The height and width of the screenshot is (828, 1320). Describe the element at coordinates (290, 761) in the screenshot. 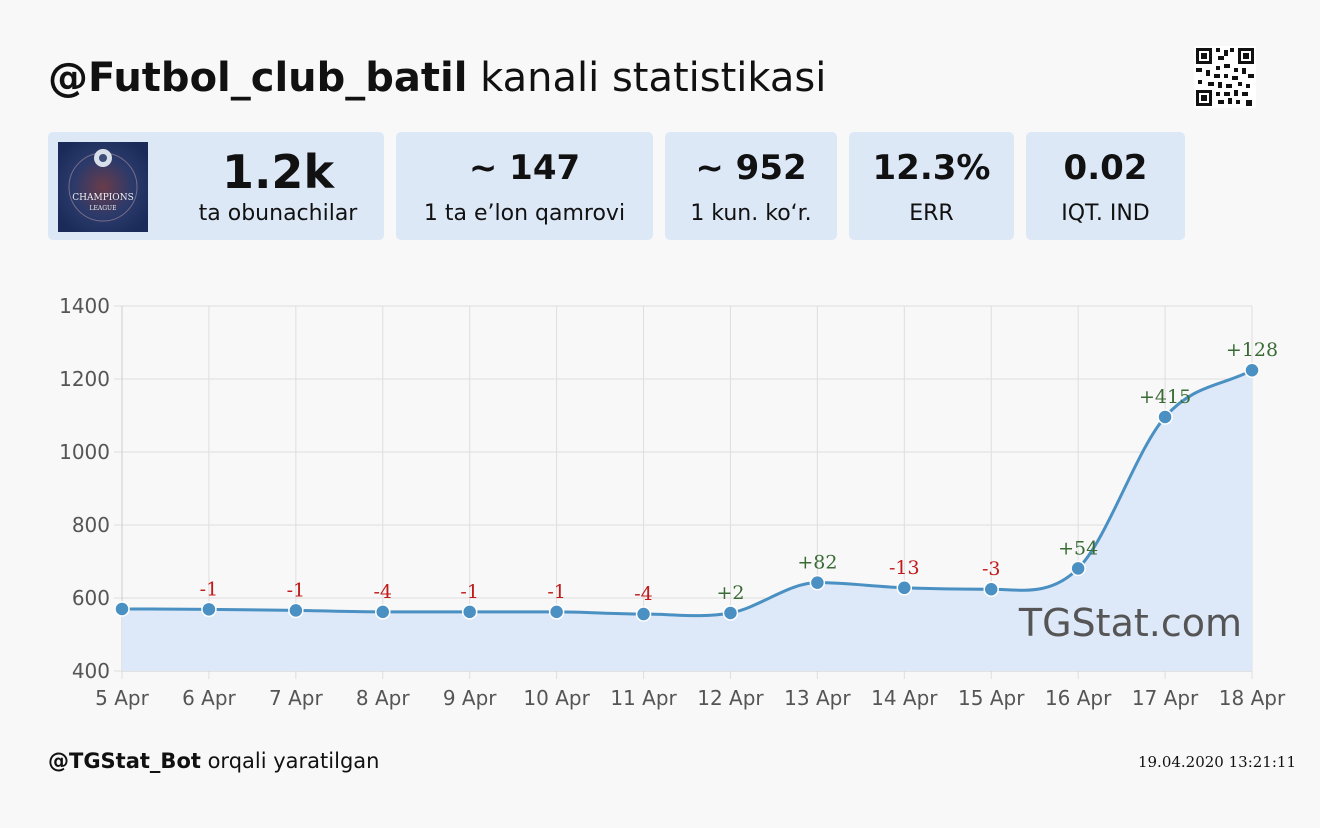

I see `footer-created-text: orqali yaratilgan` at that location.